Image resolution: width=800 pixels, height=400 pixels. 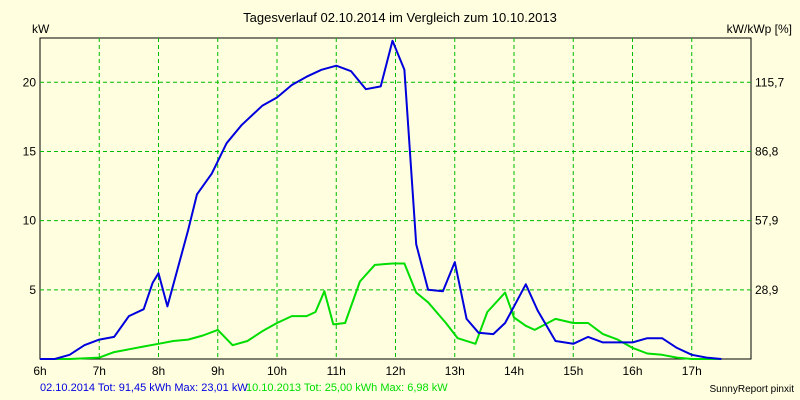 What do you see at coordinates (30, 82) in the screenshot?
I see `y-tick-label-left: 20` at bounding box center [30, 82].